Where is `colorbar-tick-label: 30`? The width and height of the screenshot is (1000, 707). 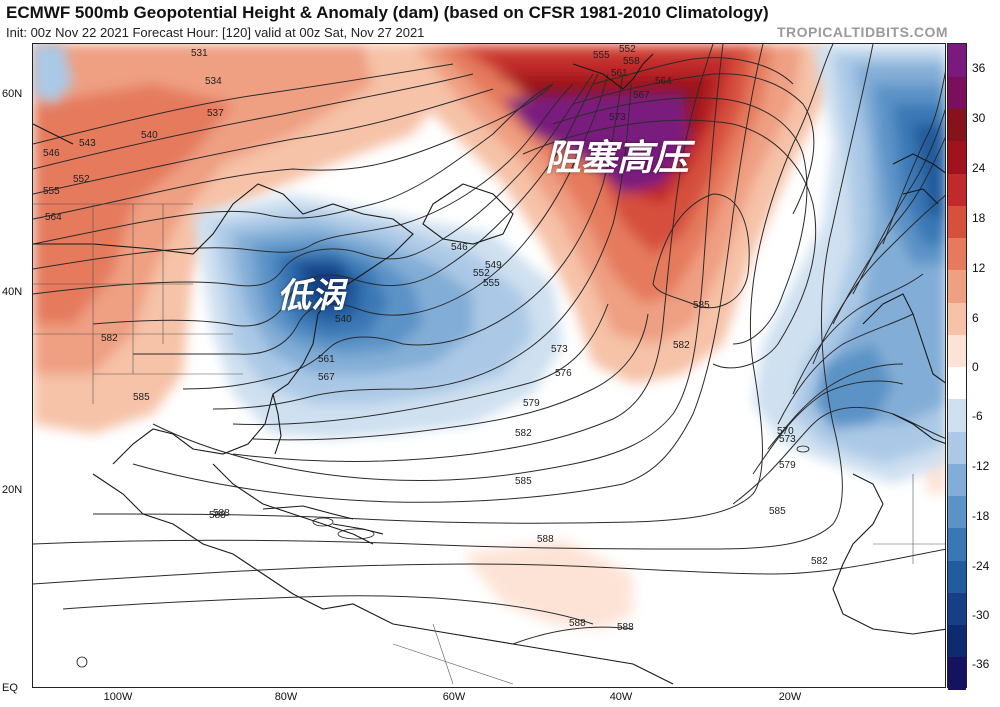
colorbar-tick-label: 30 is located at coordinates (979, 118).